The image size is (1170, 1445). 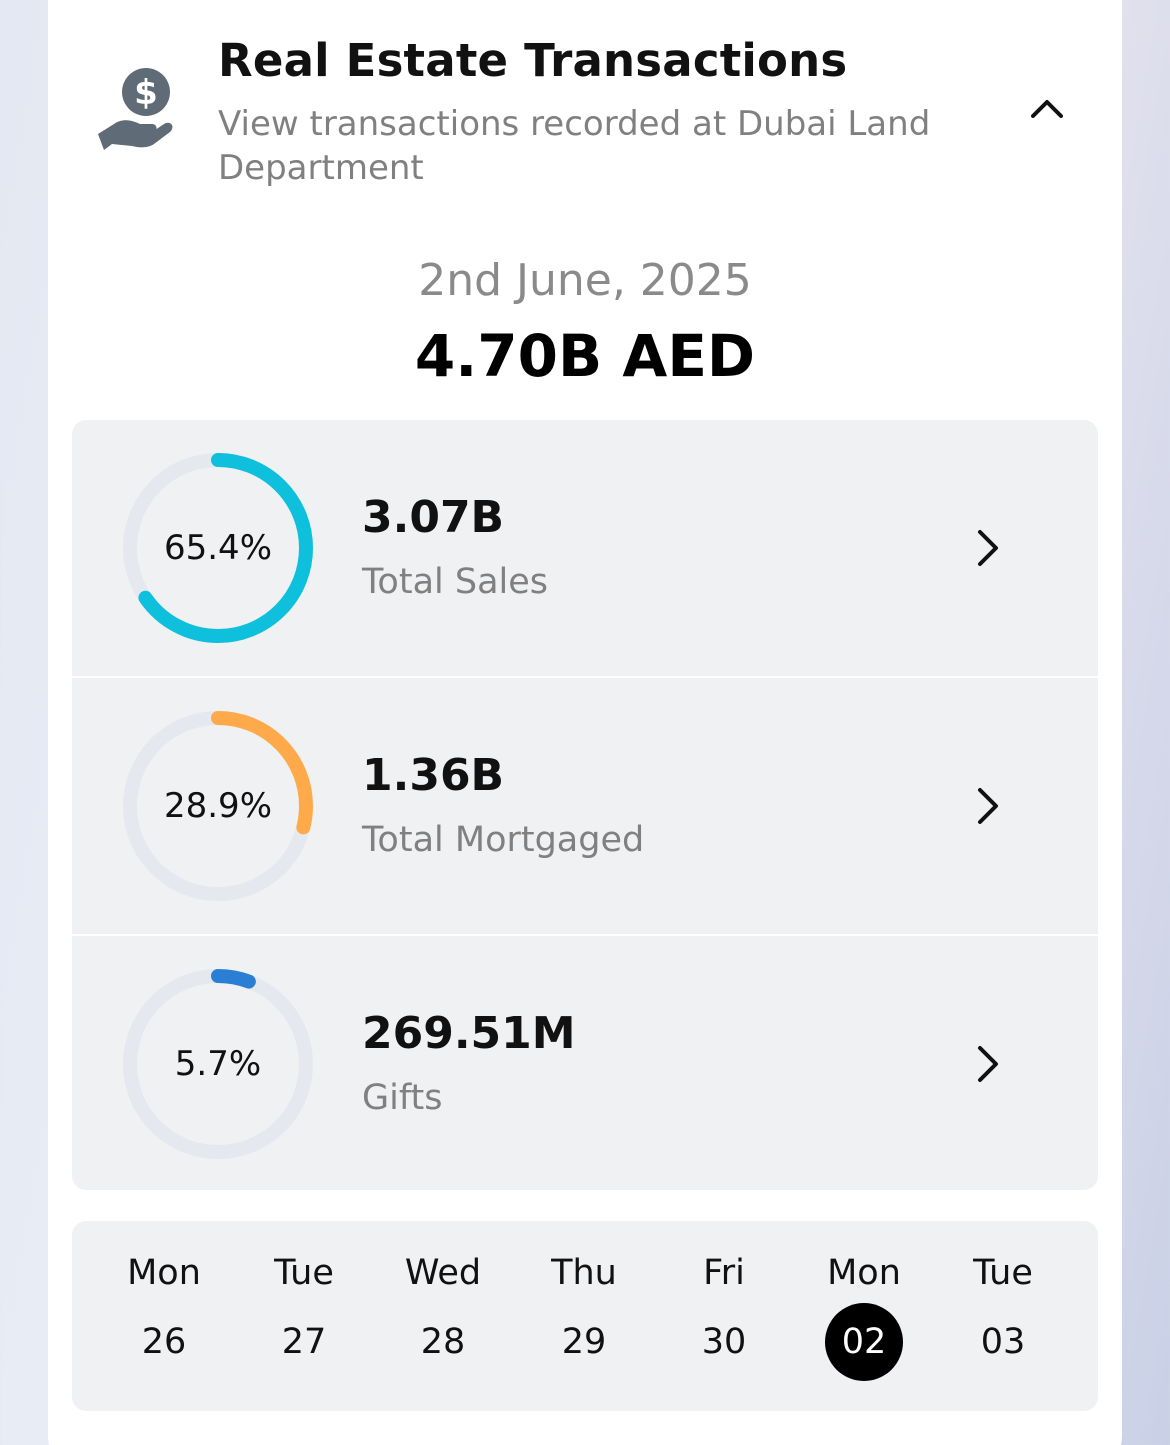 I want to click on day-cell: Tue 27, so click(x=304, y=1316).